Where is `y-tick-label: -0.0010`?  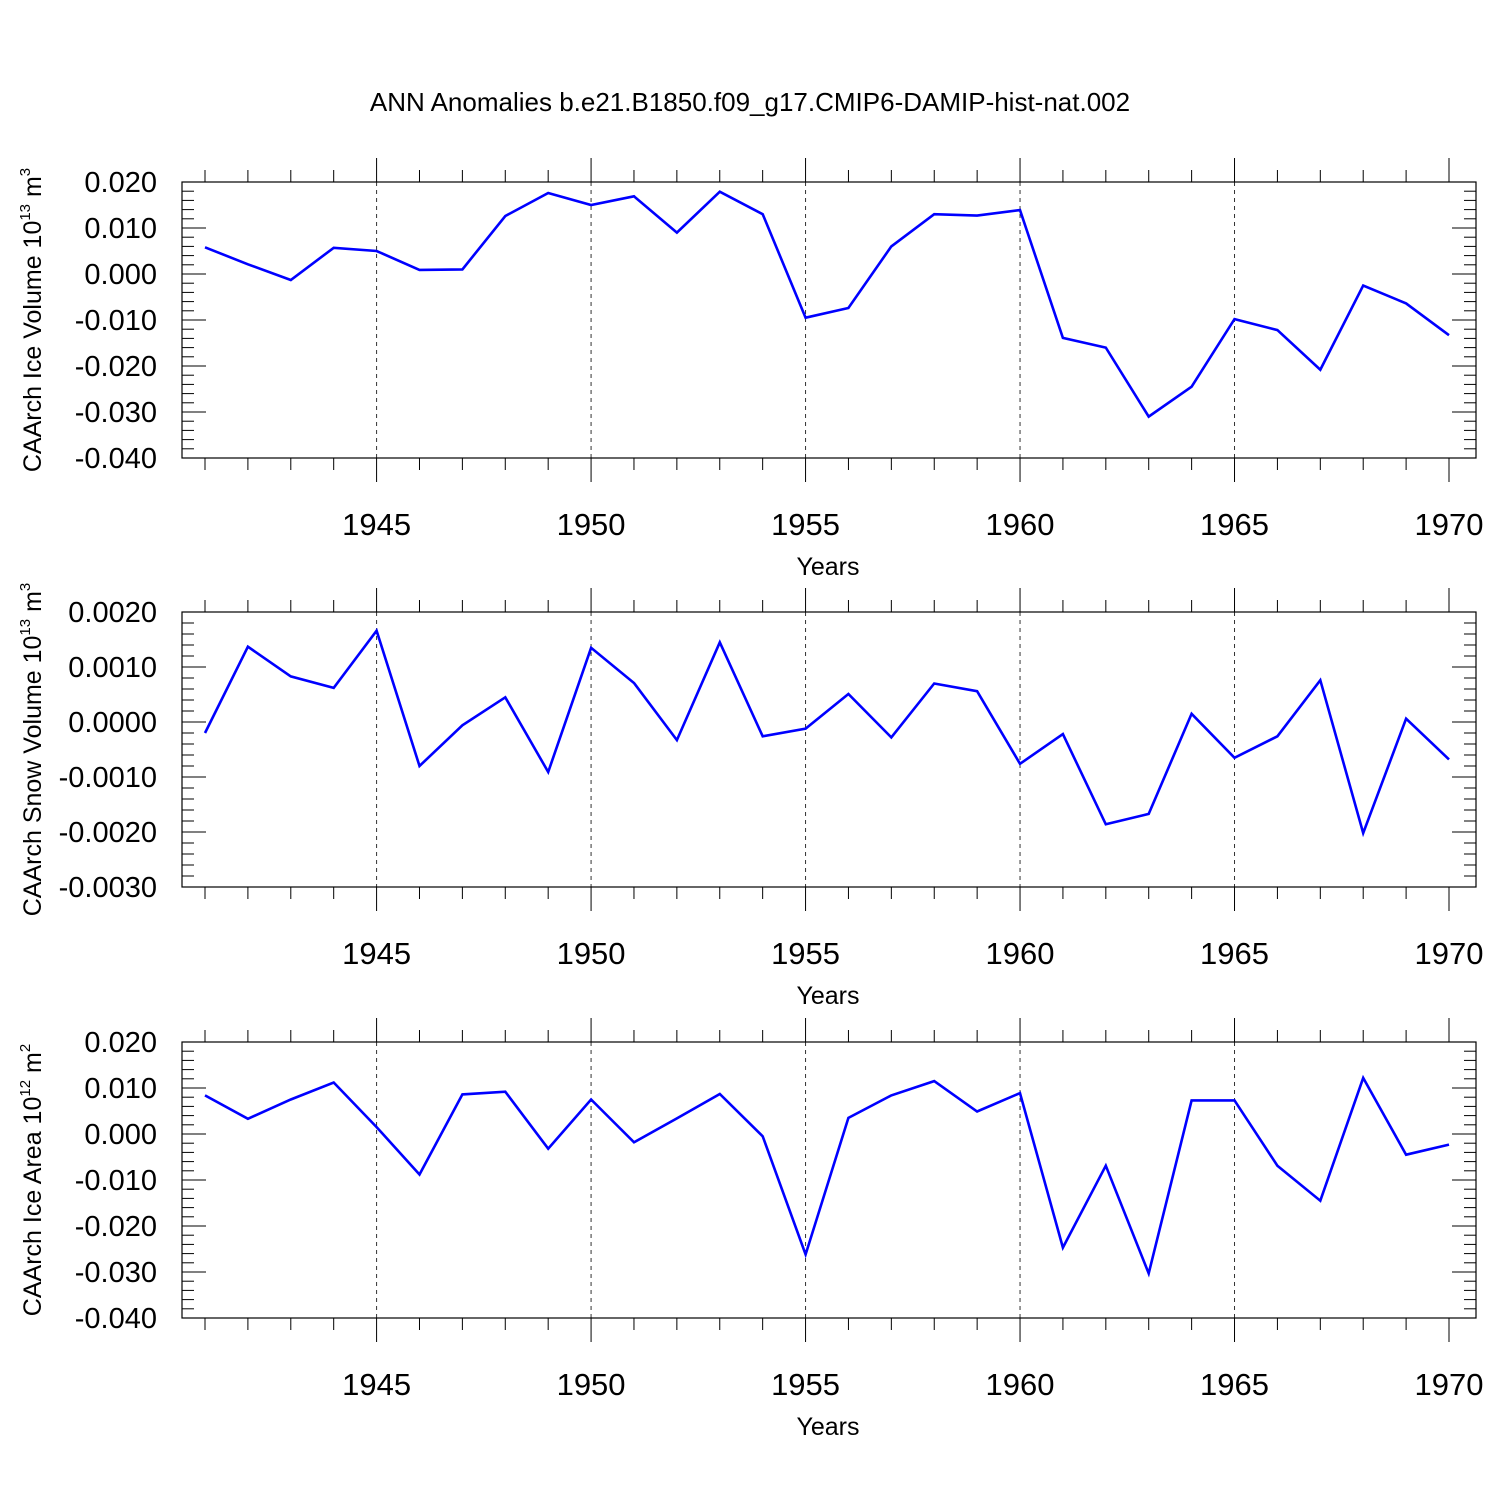
y-tick-label: -0.0010 is located at coordinates (108, 778).